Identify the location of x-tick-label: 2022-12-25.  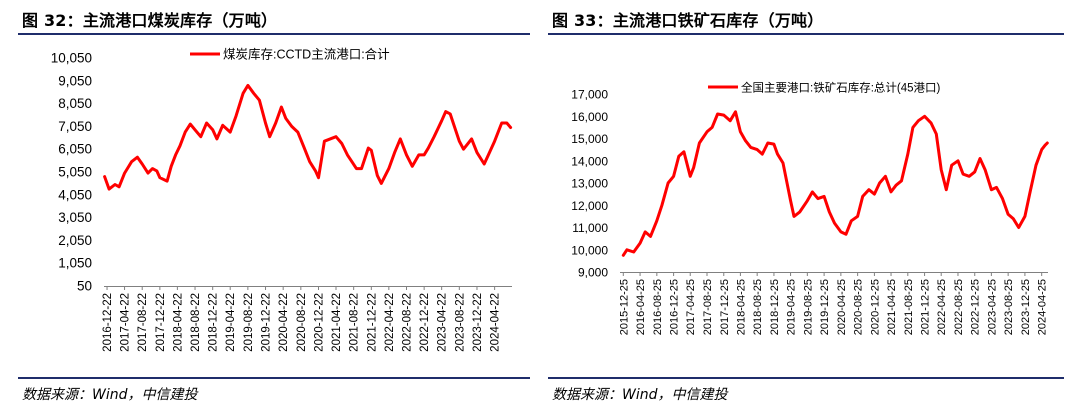
(976, 307).